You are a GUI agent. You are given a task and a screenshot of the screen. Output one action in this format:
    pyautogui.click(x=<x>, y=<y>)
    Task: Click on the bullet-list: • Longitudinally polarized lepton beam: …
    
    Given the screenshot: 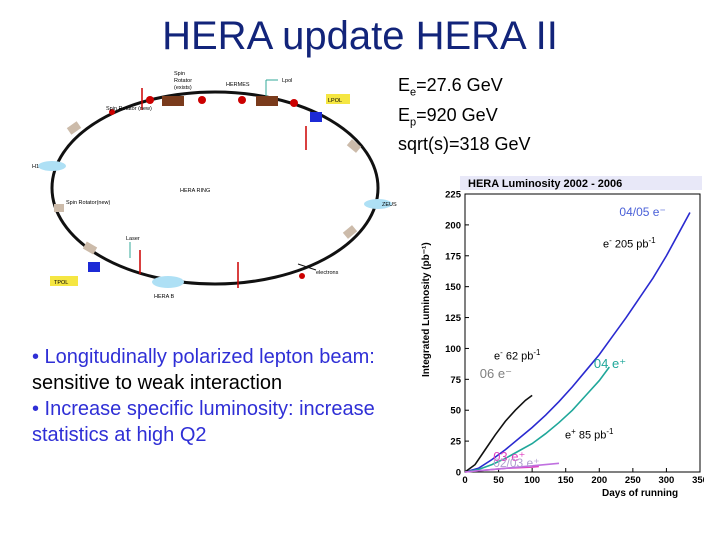 What is the action you would take?
    pyautogui.click(x=212, y=396)
    